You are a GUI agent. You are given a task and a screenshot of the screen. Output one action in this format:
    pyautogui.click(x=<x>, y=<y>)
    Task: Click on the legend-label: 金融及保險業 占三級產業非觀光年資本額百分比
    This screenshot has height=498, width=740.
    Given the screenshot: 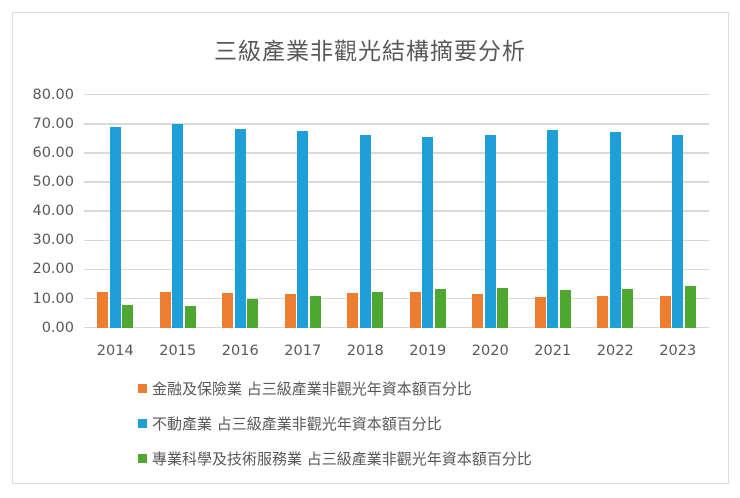 What is the action you would take?
    pyautogui.click(x=312, y=389)
    